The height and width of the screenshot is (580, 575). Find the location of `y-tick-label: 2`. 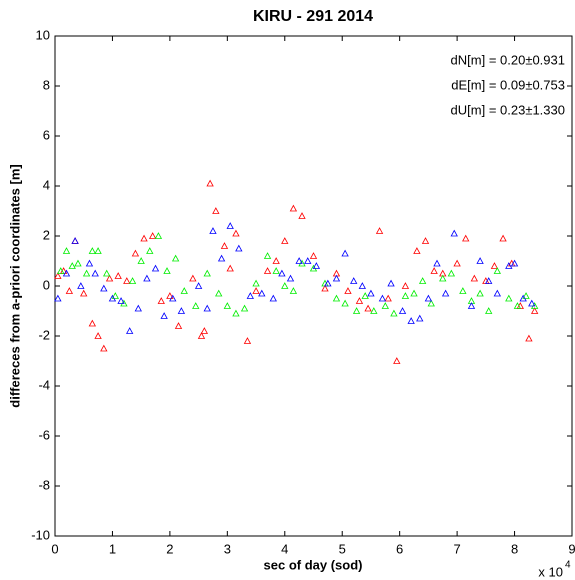

y-tick-label: 2 is located at coordinates (46, 234).